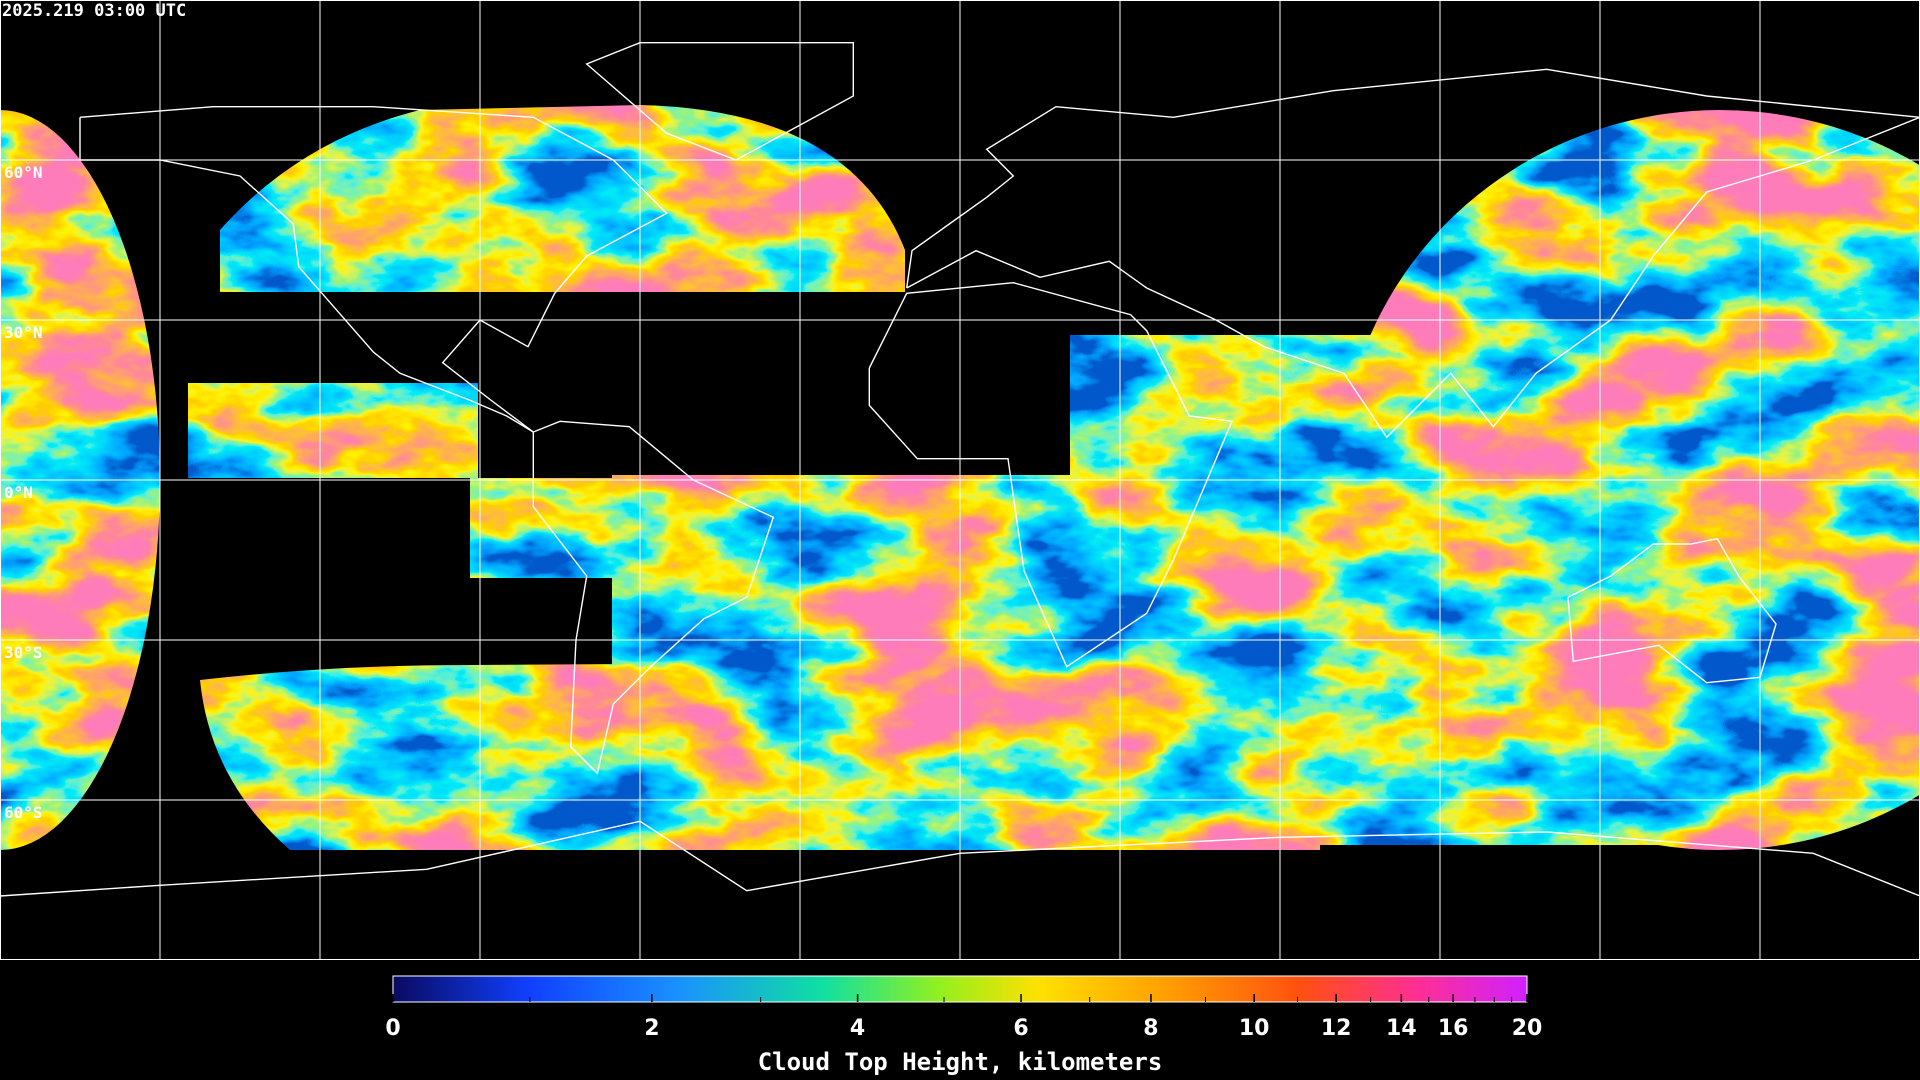  I want to click on colorbar-tick-label: 6, so click(1020, 1028).